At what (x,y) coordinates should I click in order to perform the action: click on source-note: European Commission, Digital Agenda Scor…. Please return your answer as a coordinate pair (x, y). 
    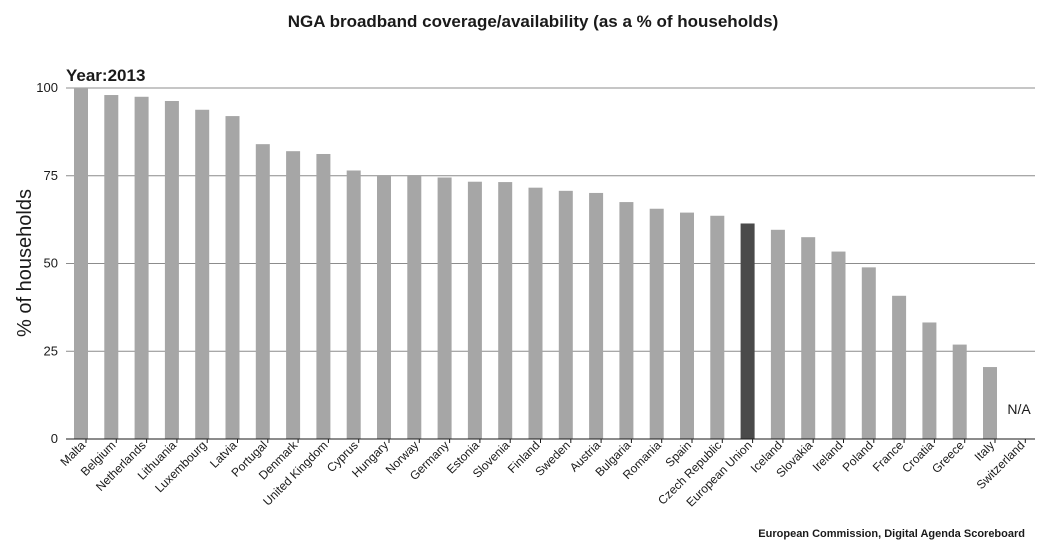
    Looking at the image, I should click on (891, 534).